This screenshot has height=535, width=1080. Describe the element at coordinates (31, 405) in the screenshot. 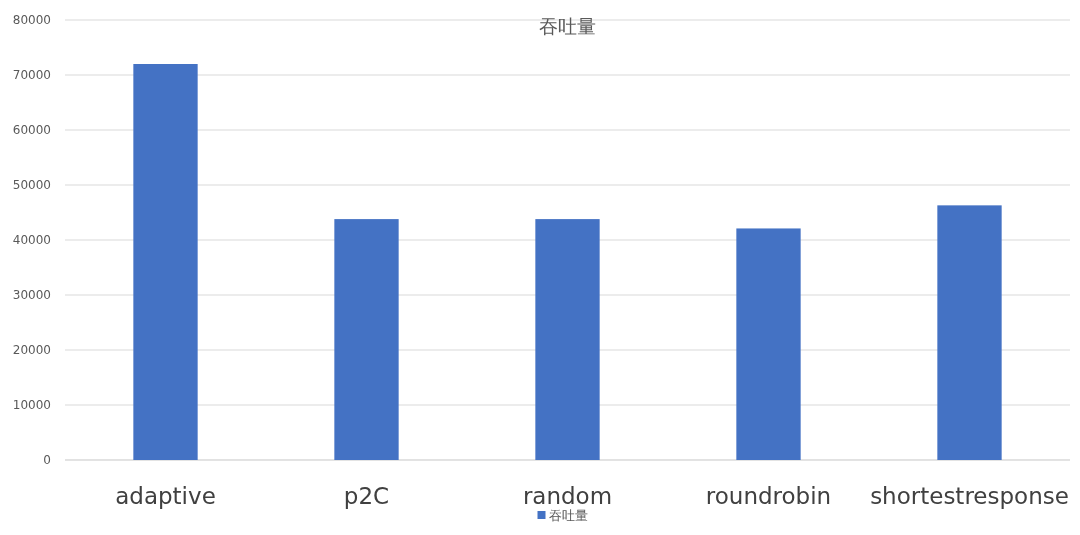

I see `y-tick-label: 10000` at that location.